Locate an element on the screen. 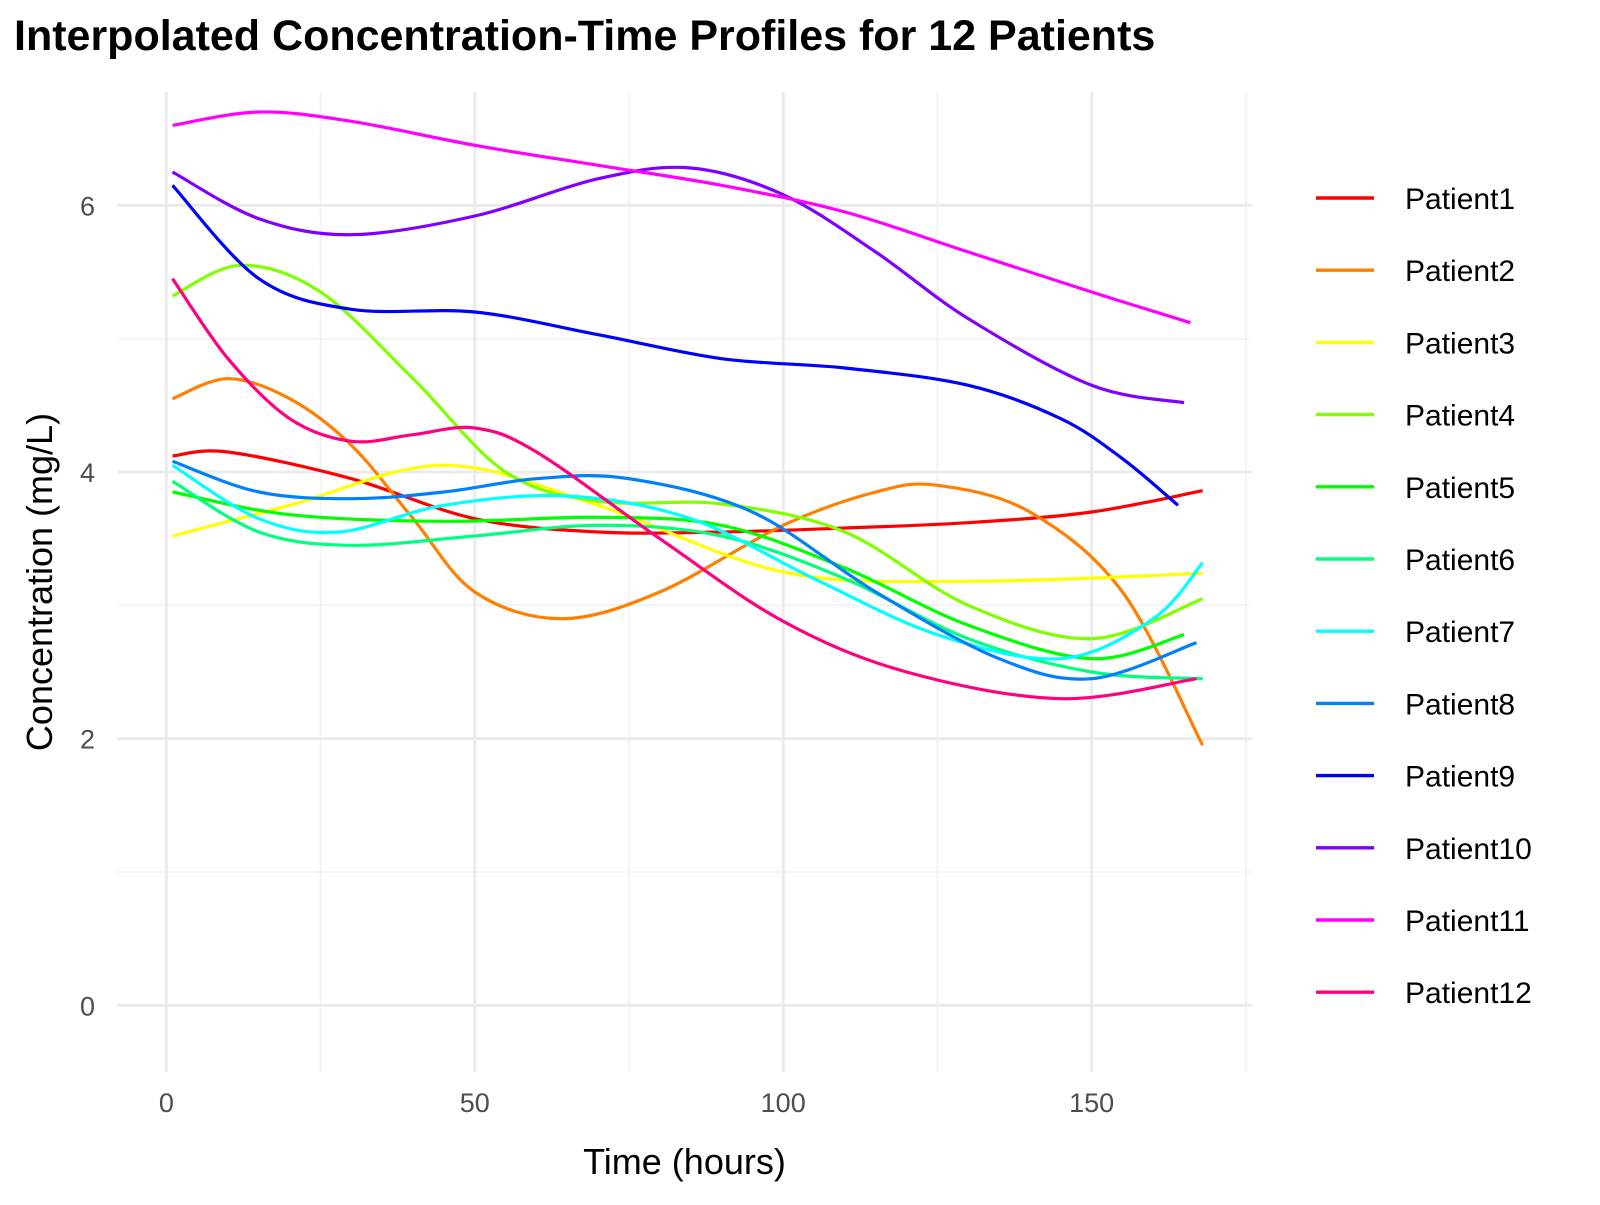 The height and width of the screenshot is (1205, 1600). y-axis-title: Concentration (mg/L) is located at coordinates (39, 582).